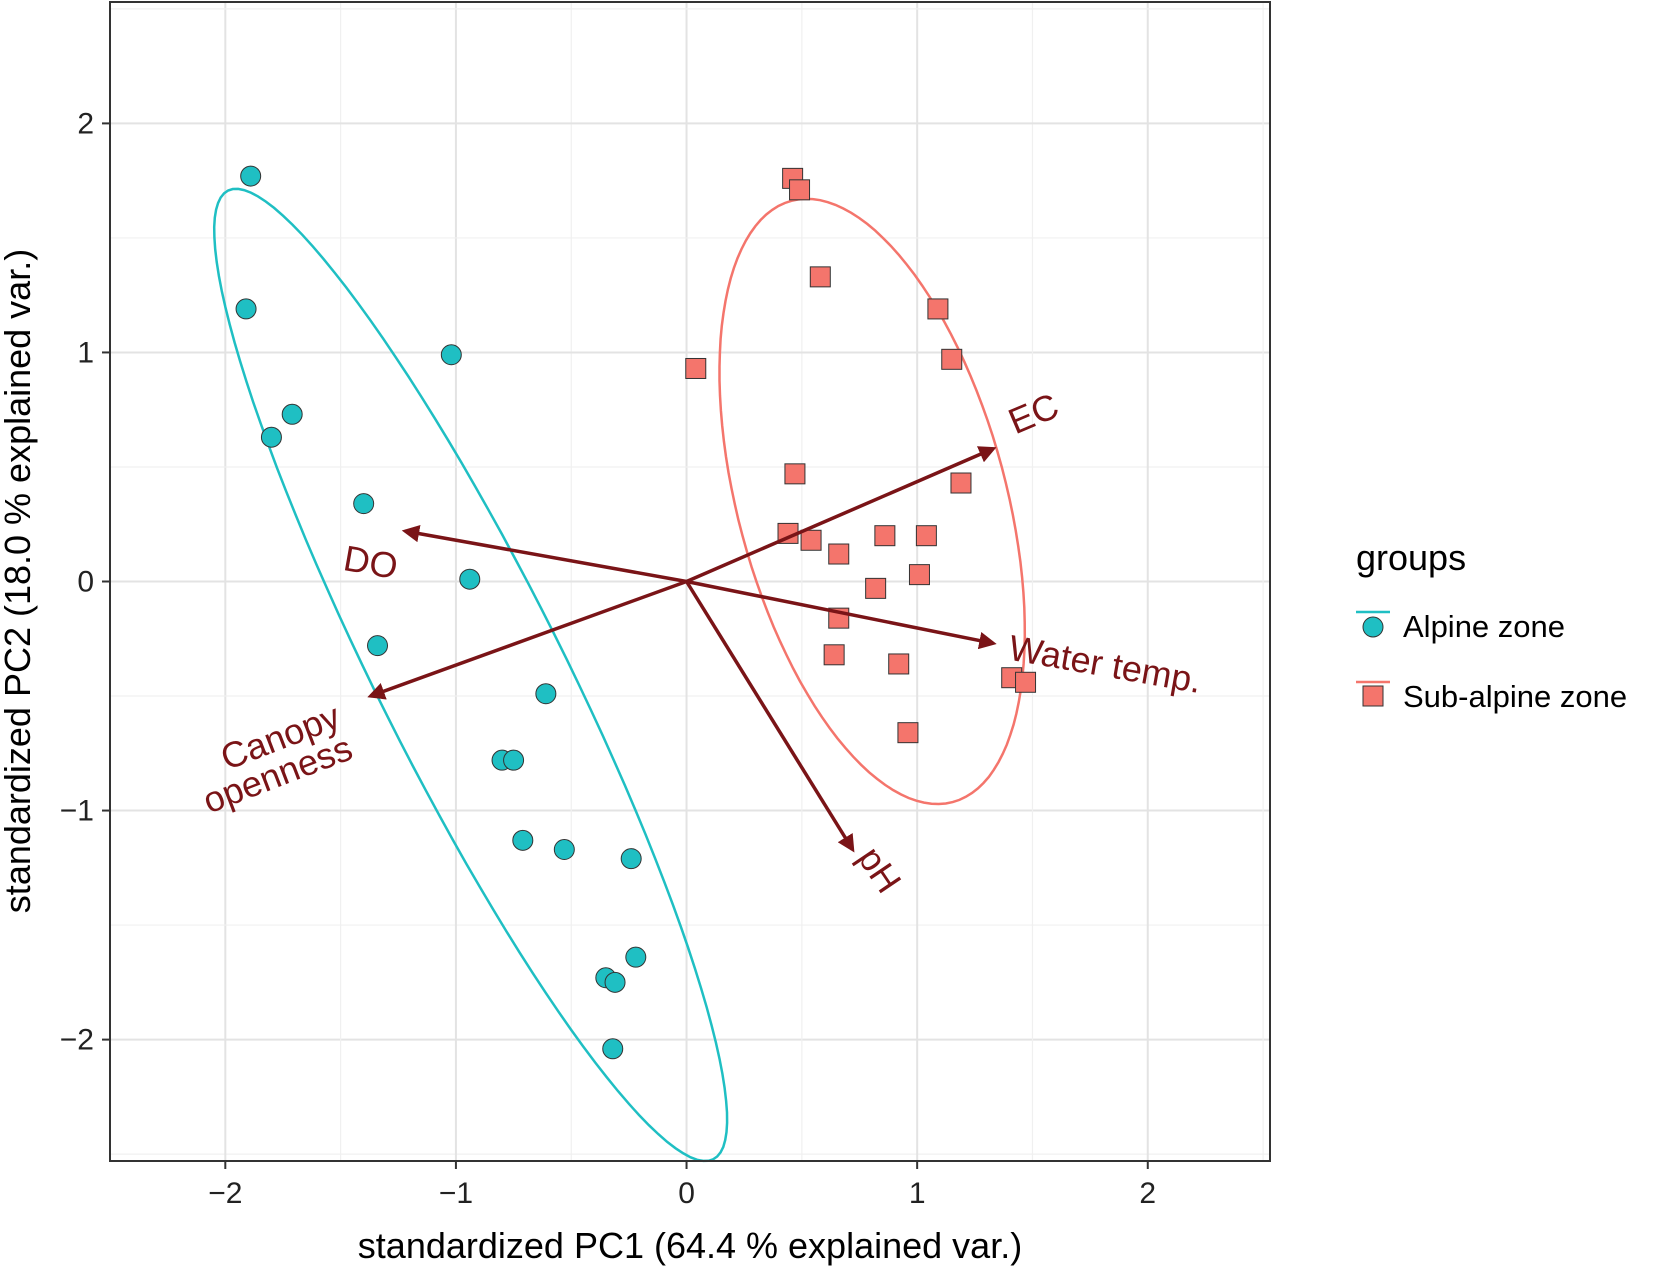 This screenshot has width=1654, height=1267. Describe the element at coordinates (1515, 696) in the screenshot. I see `legend-subalpine-label: Sub-alpine zone` at that location.